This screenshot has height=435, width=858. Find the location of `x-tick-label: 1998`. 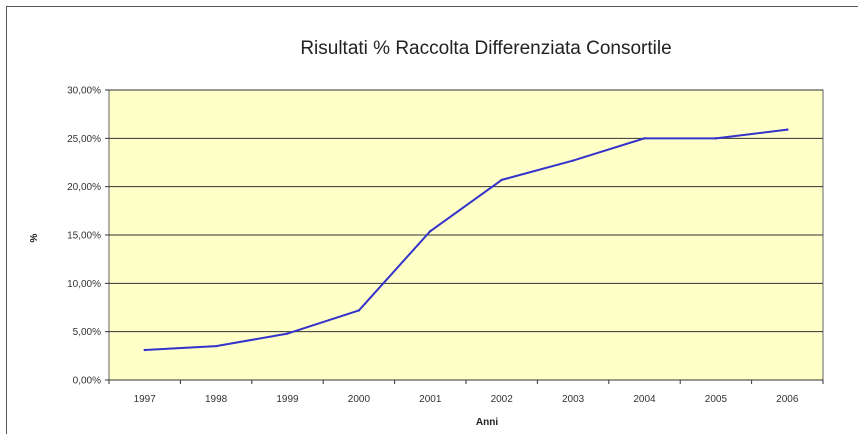

x-tick-label: 1998 is located at coordinates (216, 399).